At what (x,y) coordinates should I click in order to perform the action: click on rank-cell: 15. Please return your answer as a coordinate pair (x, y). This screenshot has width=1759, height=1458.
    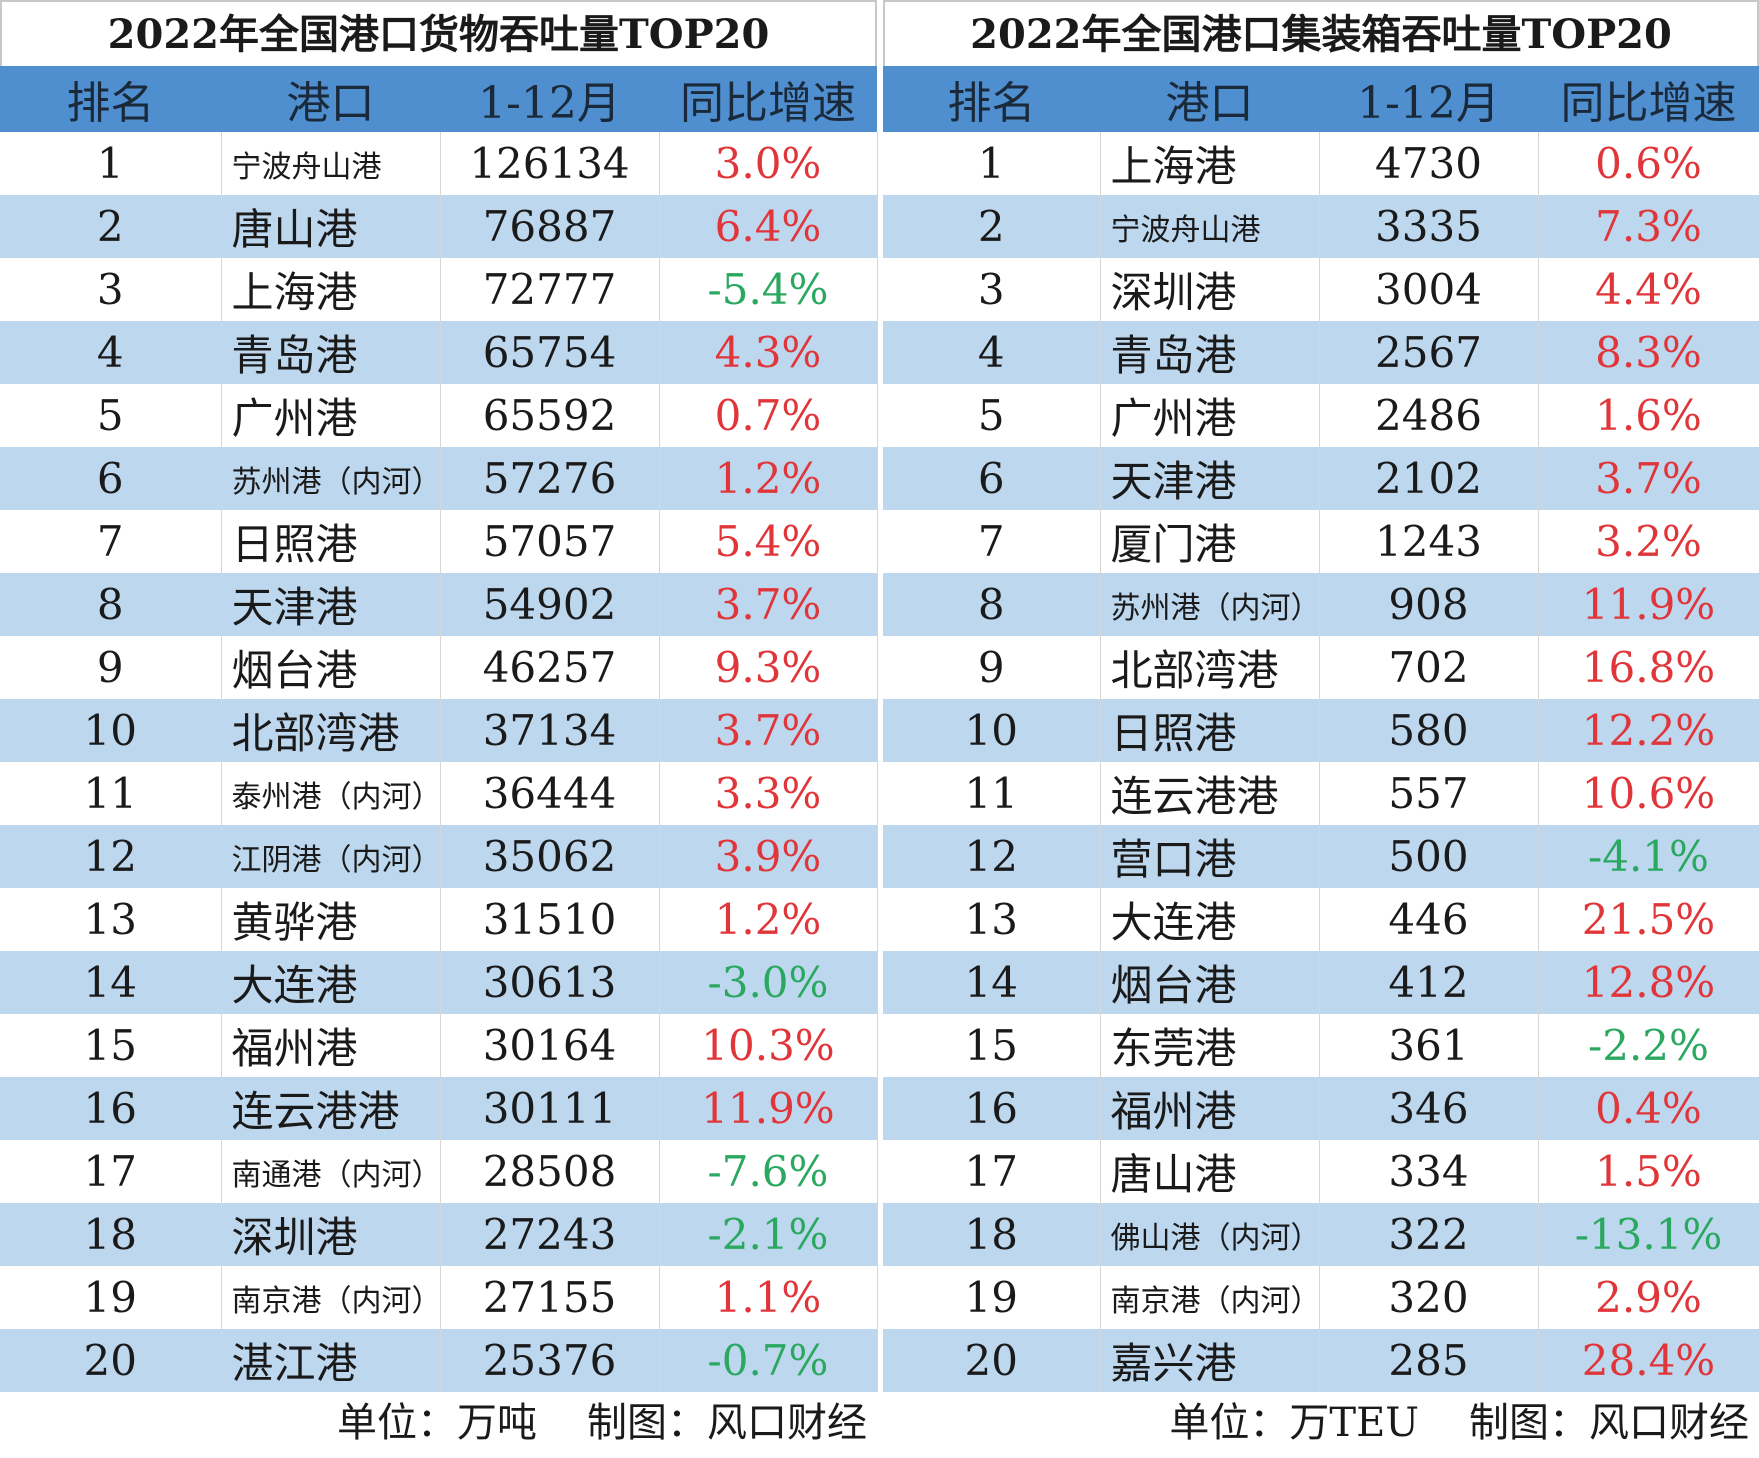
    Looking at the image, I should click on (111, 1045).